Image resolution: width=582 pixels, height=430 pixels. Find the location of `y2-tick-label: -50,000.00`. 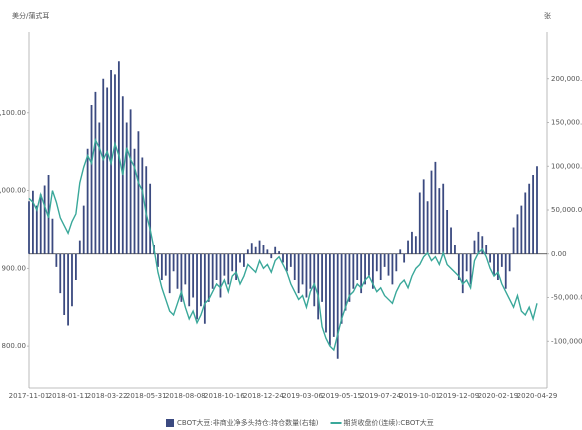

y2-tick-label: -50,000.00 is located at coordinates (566, 298).